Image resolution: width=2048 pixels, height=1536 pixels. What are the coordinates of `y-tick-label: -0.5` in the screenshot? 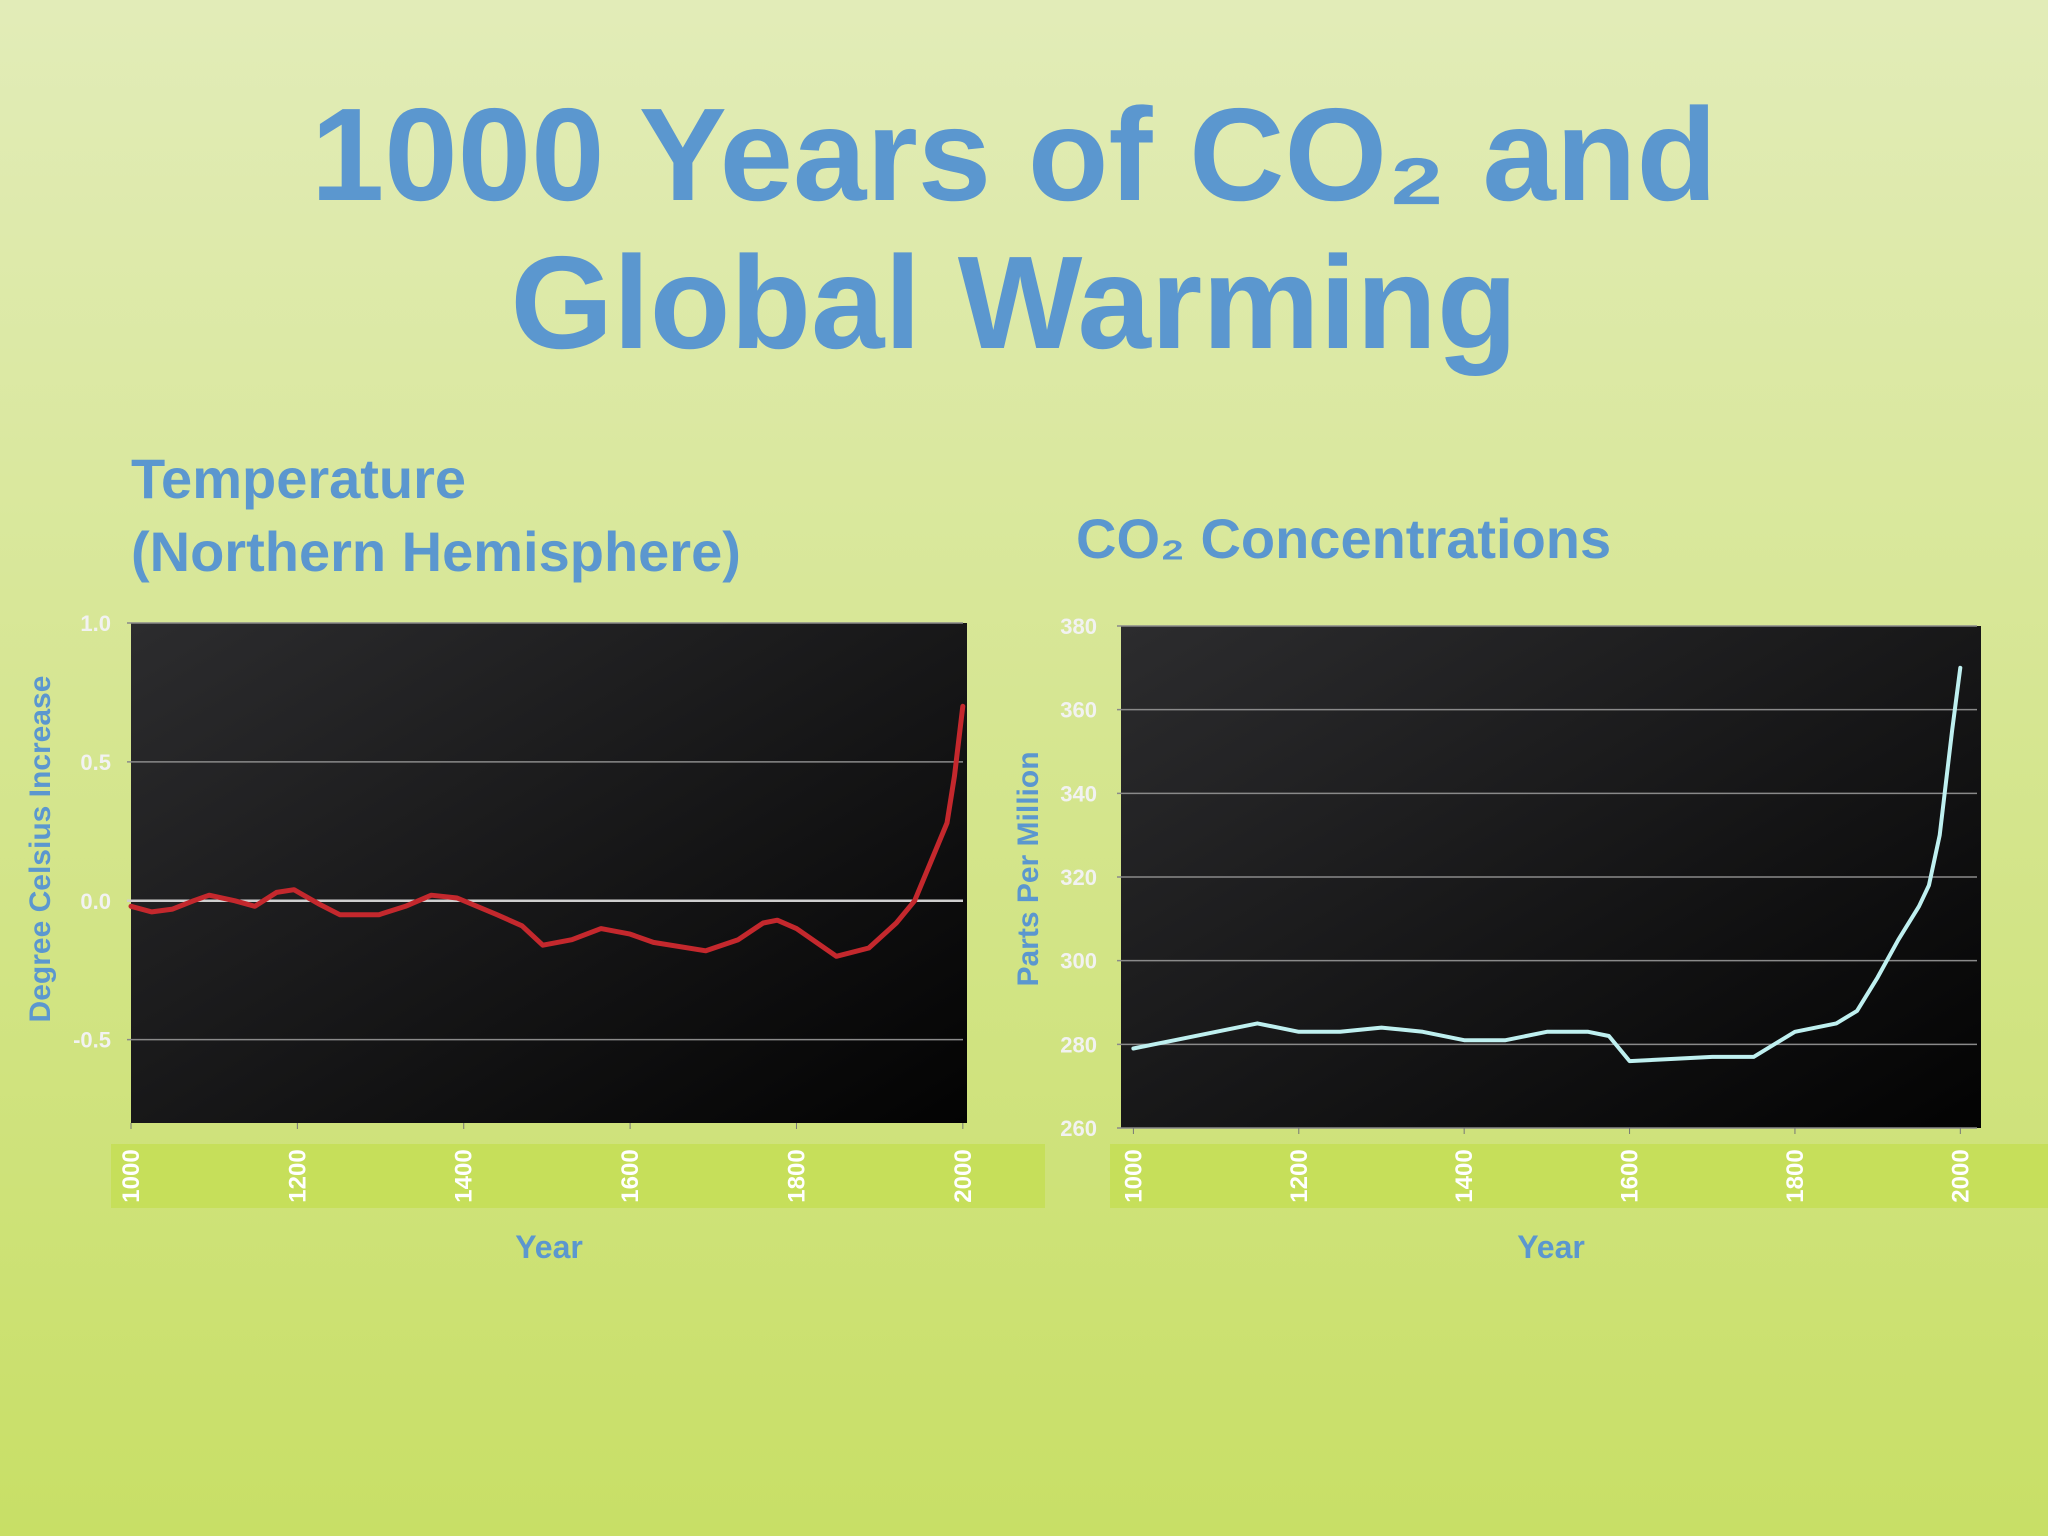 It's located at (92, 1040).